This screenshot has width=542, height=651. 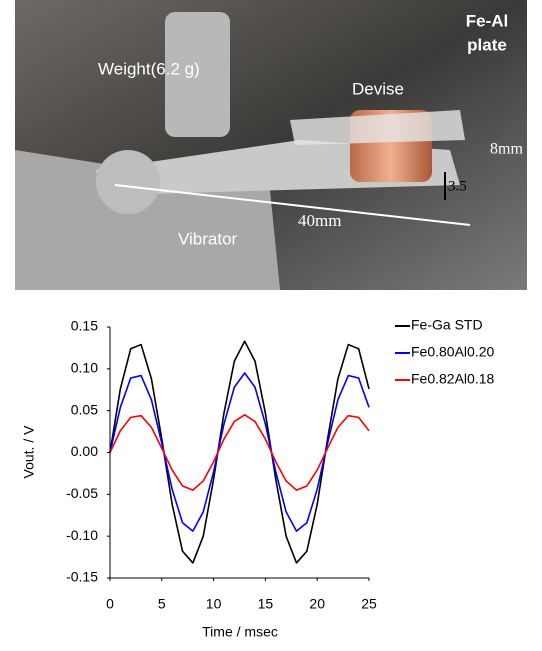 I want to click on y-tick-label: -0.10, so click(x=82, y=535).